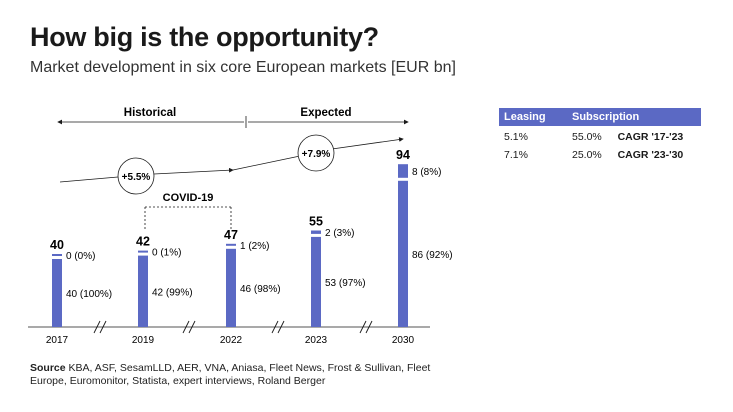  What do you see at coordinates (325, 113) in the screenshot?
I see `expected-label: Expected` at bounding box center [325, 113].